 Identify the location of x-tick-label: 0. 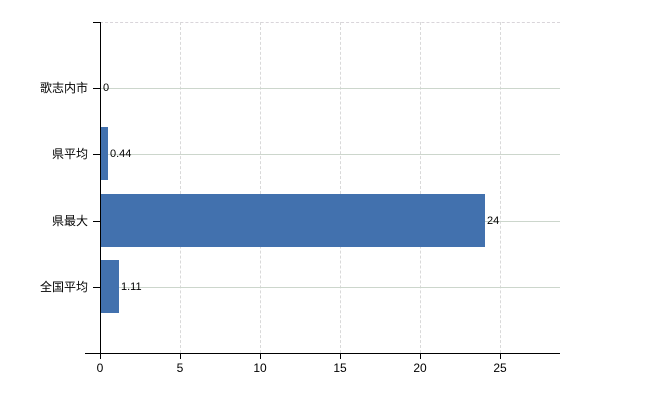
(100, 368).